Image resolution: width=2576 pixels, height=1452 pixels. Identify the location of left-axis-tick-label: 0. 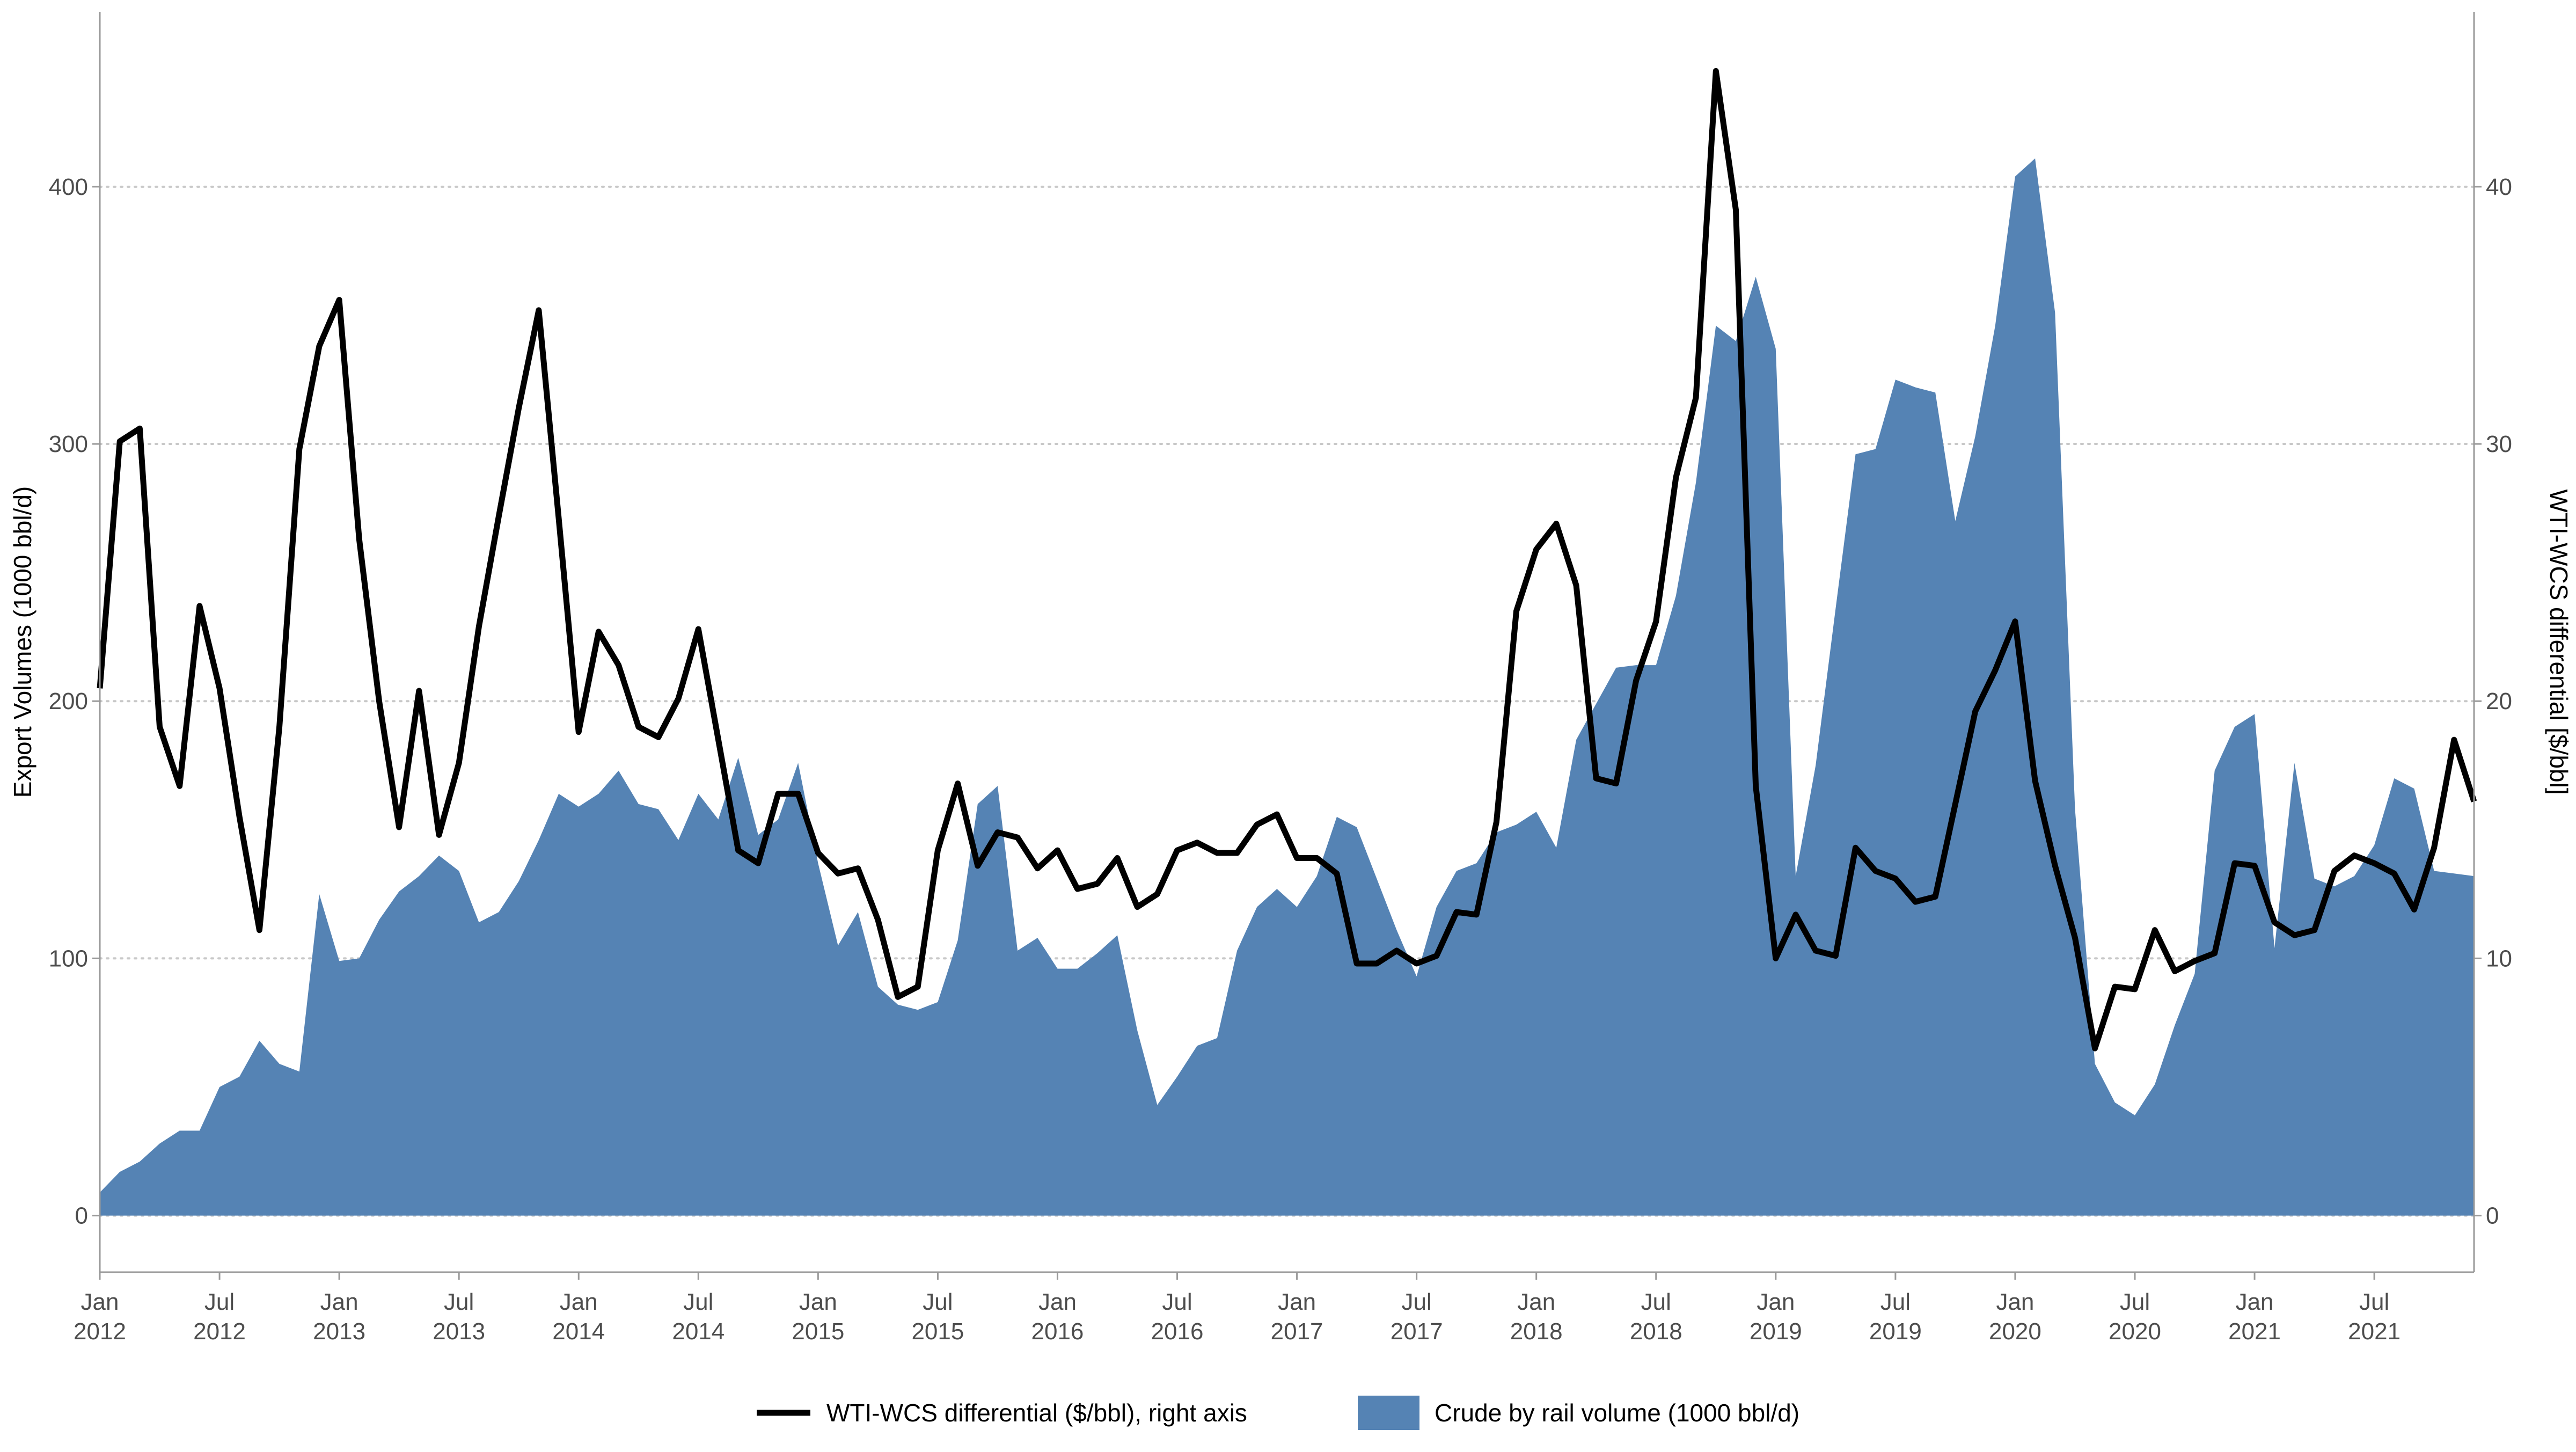
(81, 1216).